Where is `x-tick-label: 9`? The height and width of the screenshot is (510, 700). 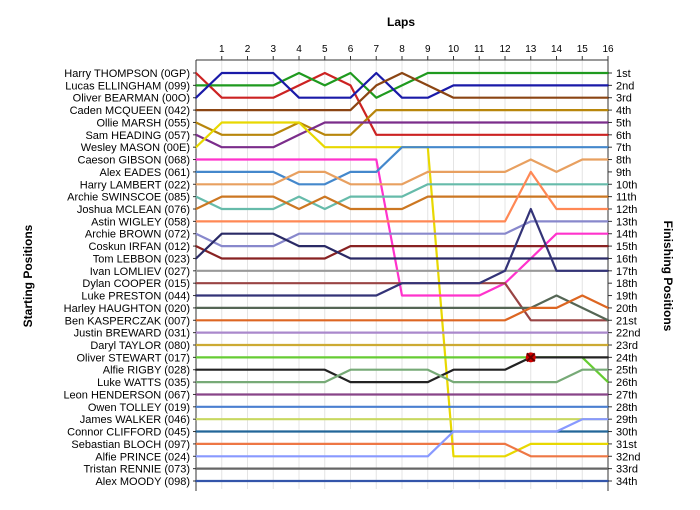
x-tick-label: 9 is located at coordinates (428, 49).